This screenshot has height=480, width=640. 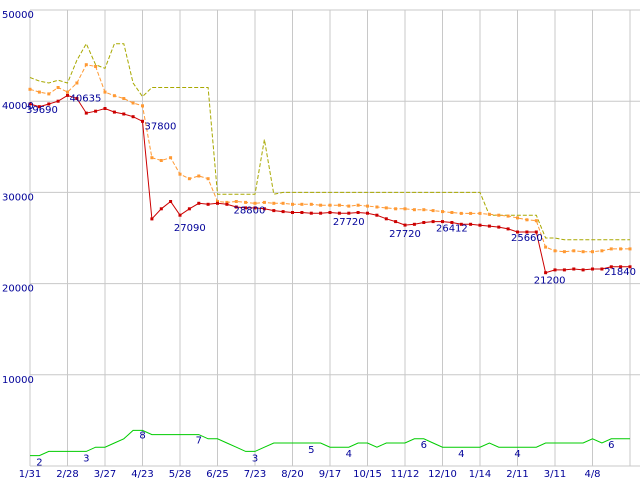 I want to click on price-annotation: 28800, so click(x=250, y=210).